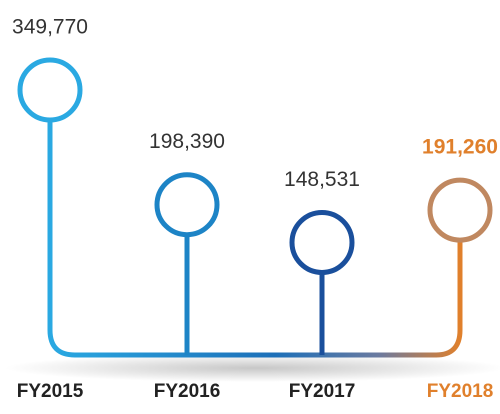  Describe the element at coordinates (187, 141) in the screenshot. I see `value-label: 198,390` at that location.